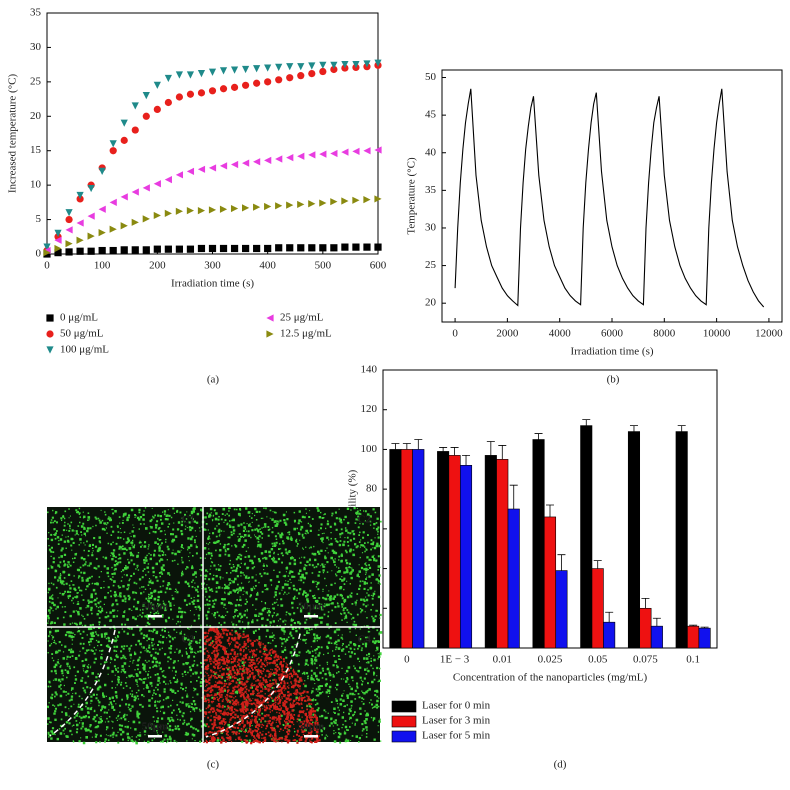 The width and height of the screenshot is (790, 790). Describe the element at coordinates (456, 706) in the screenshot. I see `legend-label: Laser for 0 min` at that location.